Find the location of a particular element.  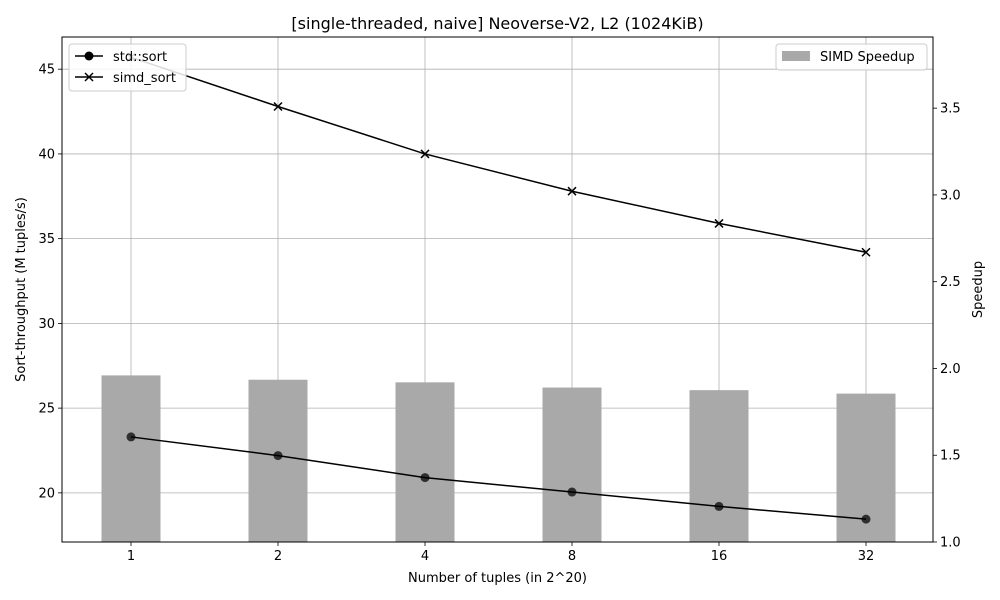

y-tick-label: 40 is located at coordinates (46, 154).